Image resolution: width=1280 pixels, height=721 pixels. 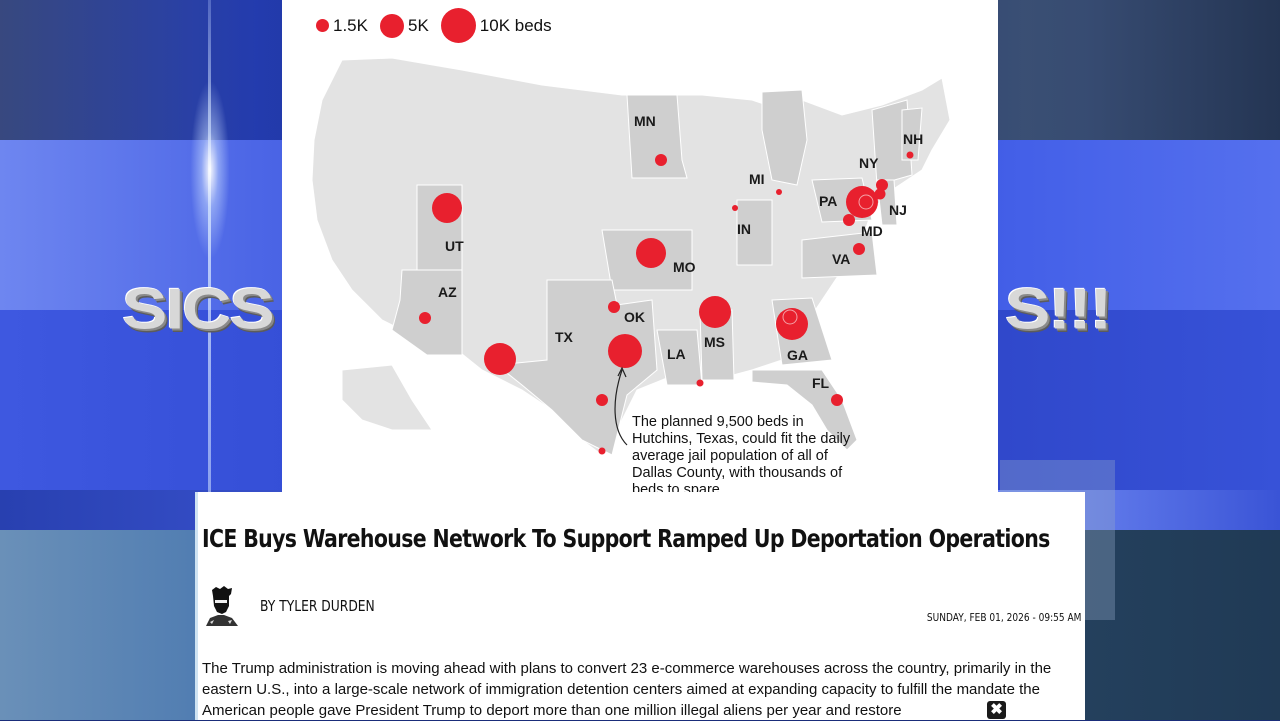 I want to click on svg-text: VA, so click(x=841, y=259).